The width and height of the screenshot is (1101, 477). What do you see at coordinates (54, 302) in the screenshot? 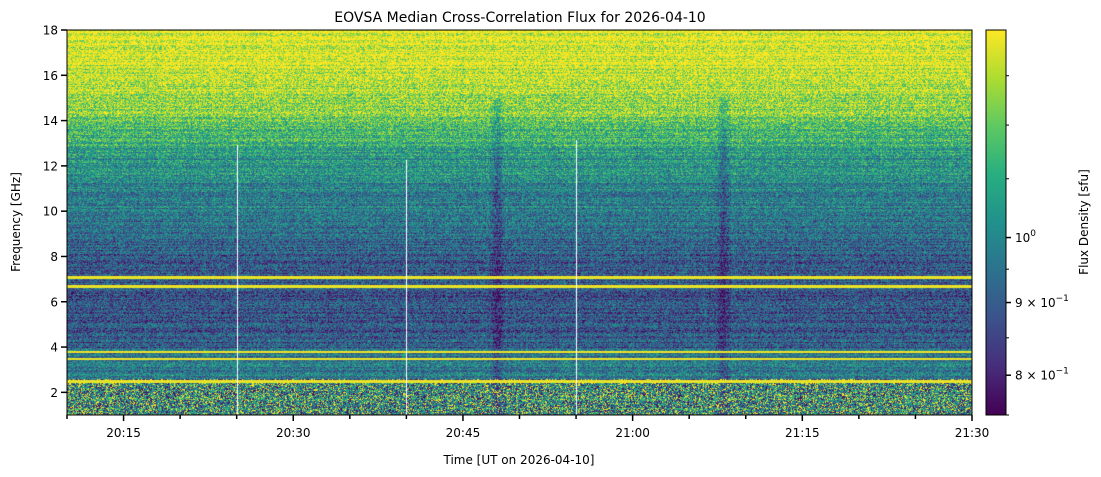
I see `y-tick-label: 6` at bounding box center [54, 302].